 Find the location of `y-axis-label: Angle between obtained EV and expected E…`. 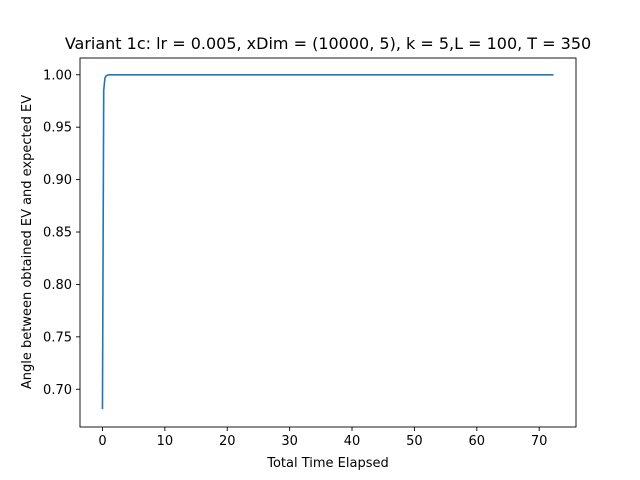

y-axis-label: Angle between obtained EV and expected E… is located at coordinates (27, 242).